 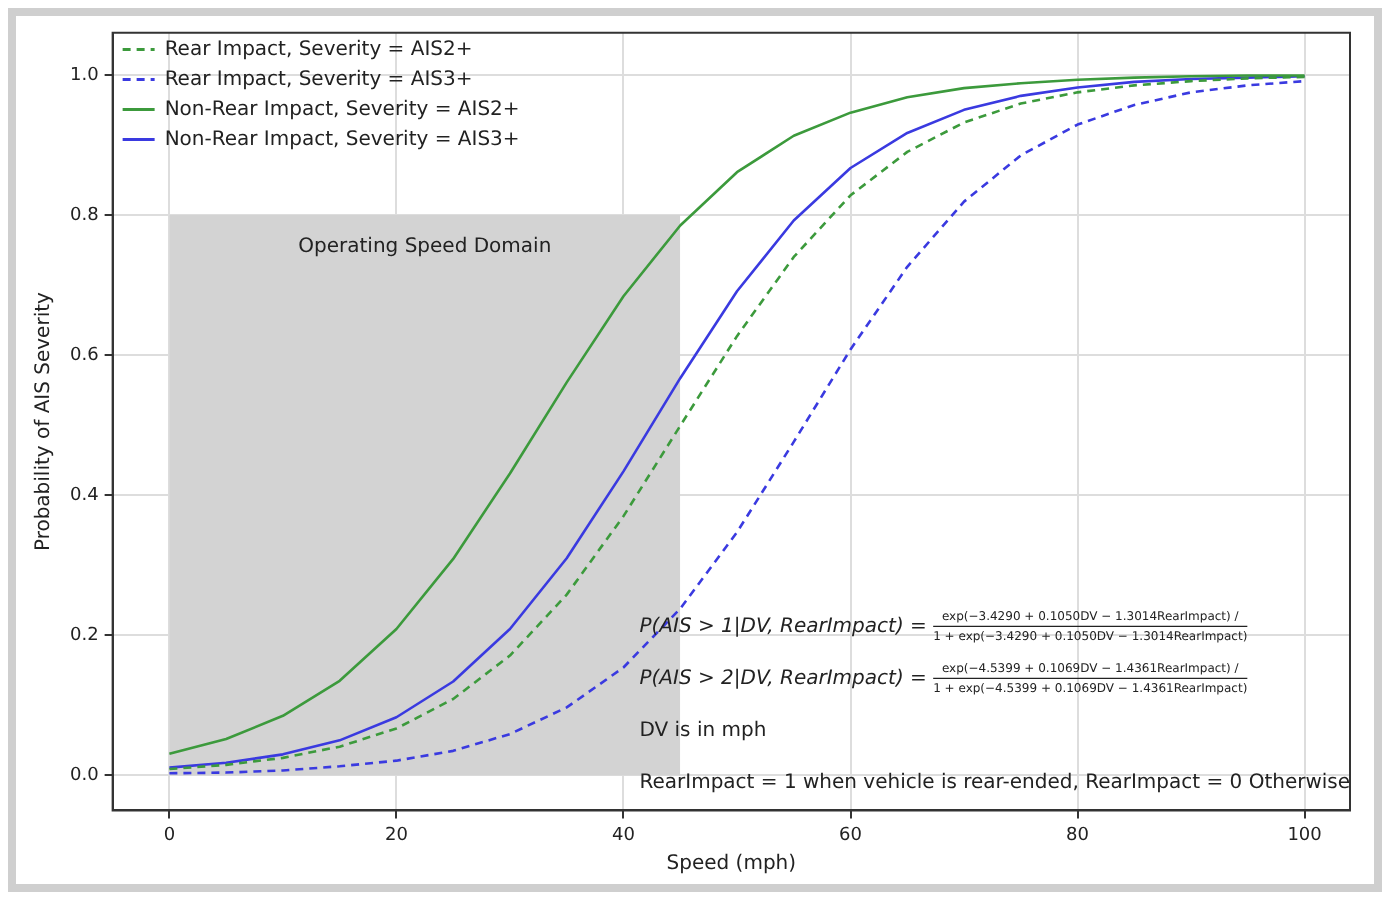 I want to click on legend-label: Non-Rear Impact, Severity = AIS3+, so click(x=342, y=139).